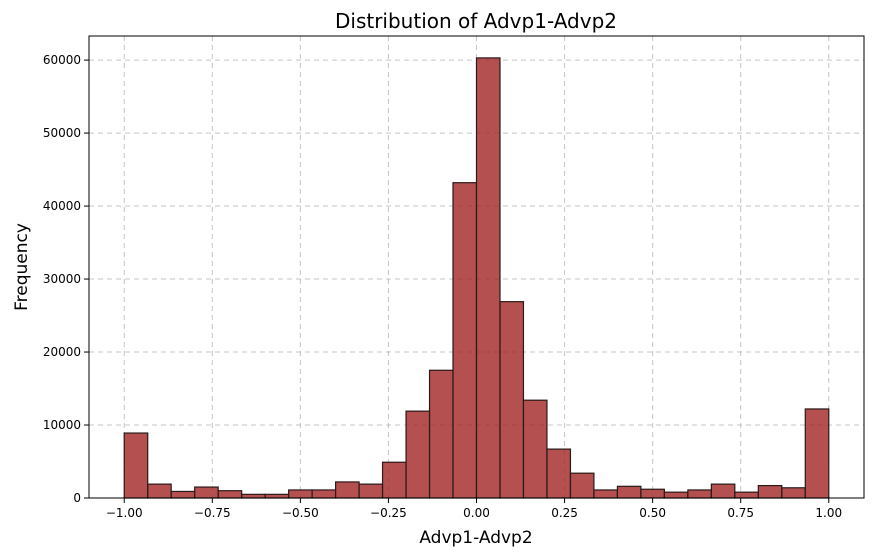 Image resolution: width=873 pixels, height=556 pixels. Describe the element at coordinates (476, 21) in the screenshot. I see `chart-title: Distribution of Advp1-Advp2` at that location.